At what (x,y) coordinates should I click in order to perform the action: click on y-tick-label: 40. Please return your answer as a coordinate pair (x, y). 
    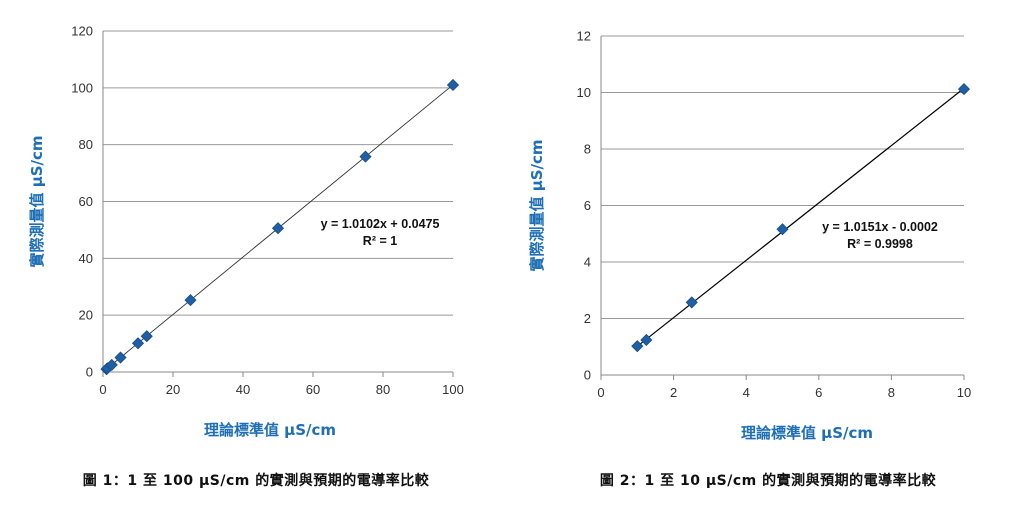
    Looking at the image, I should click on (86, 258).